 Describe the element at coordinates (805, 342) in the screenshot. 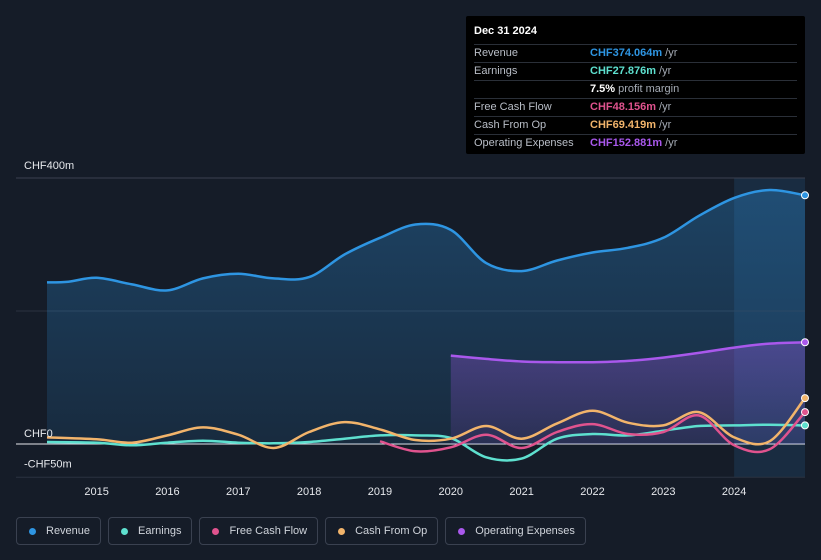

I see `operating-expenses-endpoint` at that location.